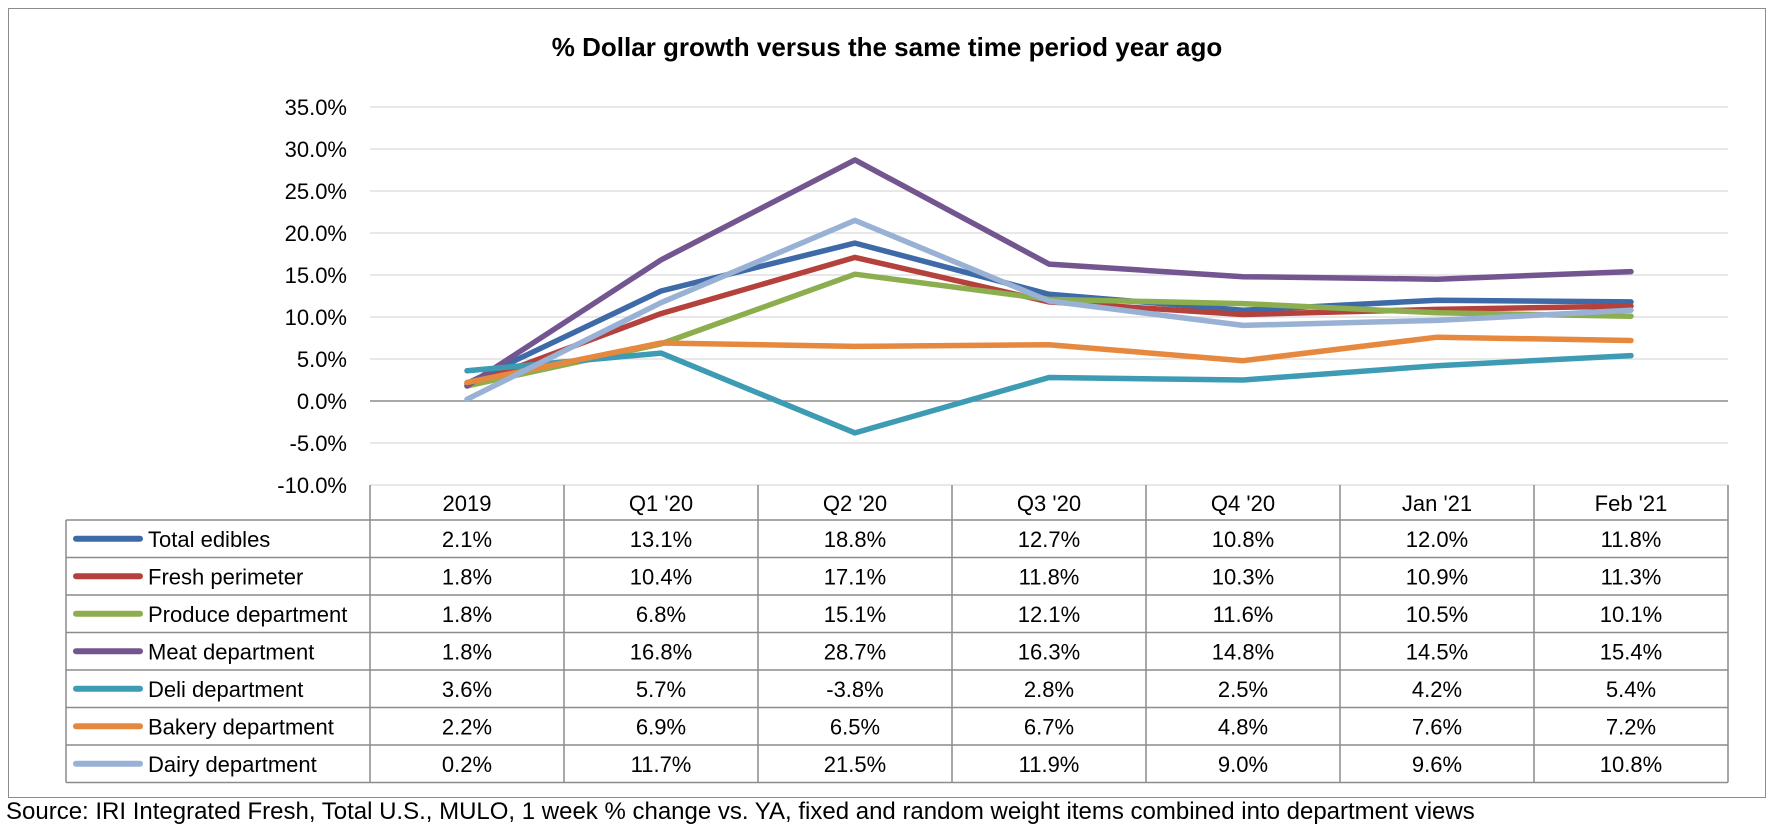 This screenshot has width=1774, height=832. I want to click on data-label: 11.7%, so click(661, 764).